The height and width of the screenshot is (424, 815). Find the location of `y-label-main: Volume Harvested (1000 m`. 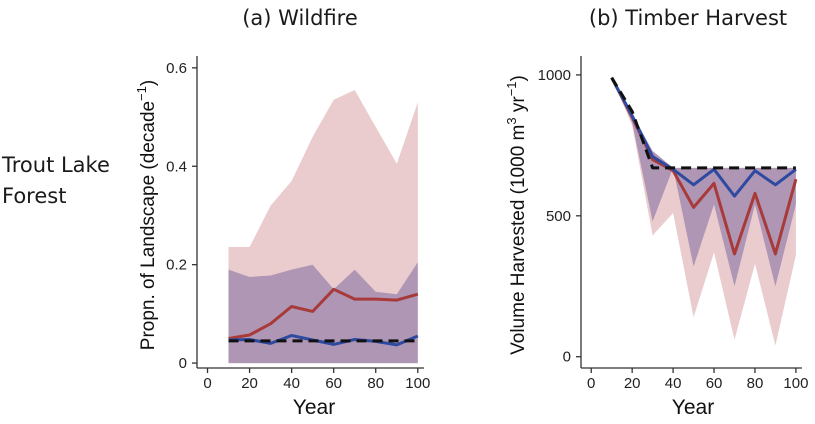

y-label-main: Volume Harvested (1000 m is located at coordinates (518, 240).